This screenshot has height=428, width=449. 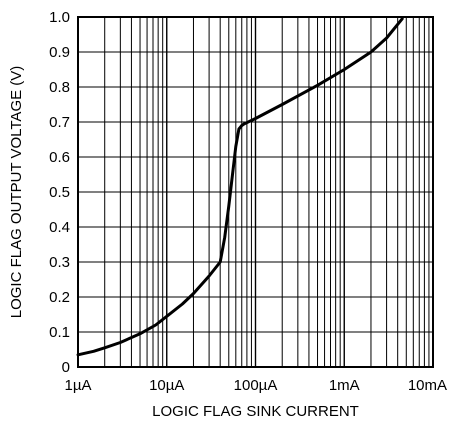 What do you see at coordinates (59, 297) in the screenshot?
I see `y-tick-label: 0.2` at bounding box center [59, 297].